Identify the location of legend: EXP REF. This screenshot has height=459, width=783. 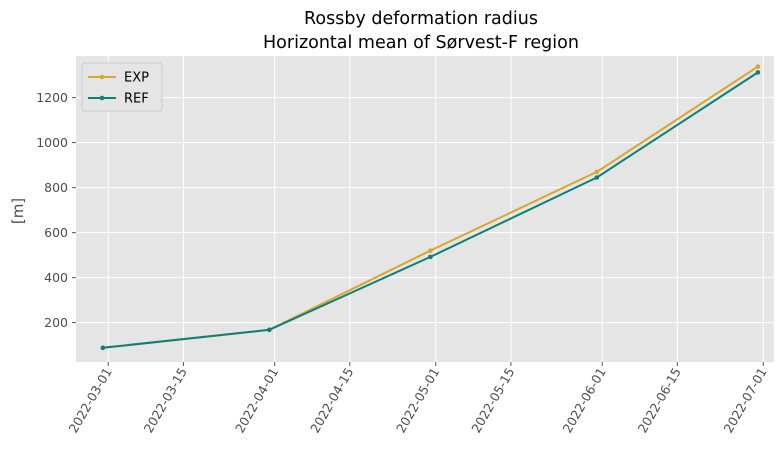
(122, 87).